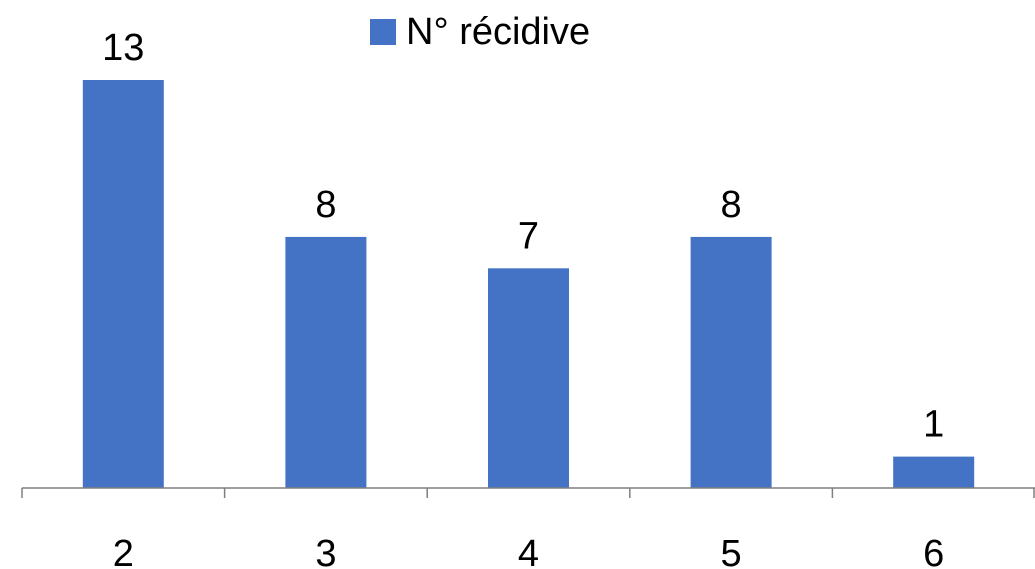 The image size is (1035, 569). Describe the element at coordinates (731, 551) in the screenshot. I see `x-tick-label-5: 5` at that location.